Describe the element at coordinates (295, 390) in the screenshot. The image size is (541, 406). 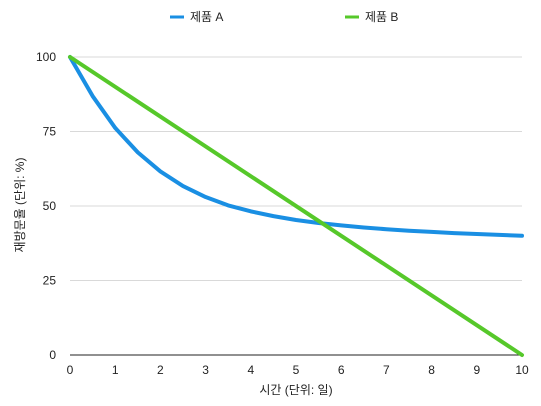
I see `x-axis-title: 시간 (단위: 일)` at that location.